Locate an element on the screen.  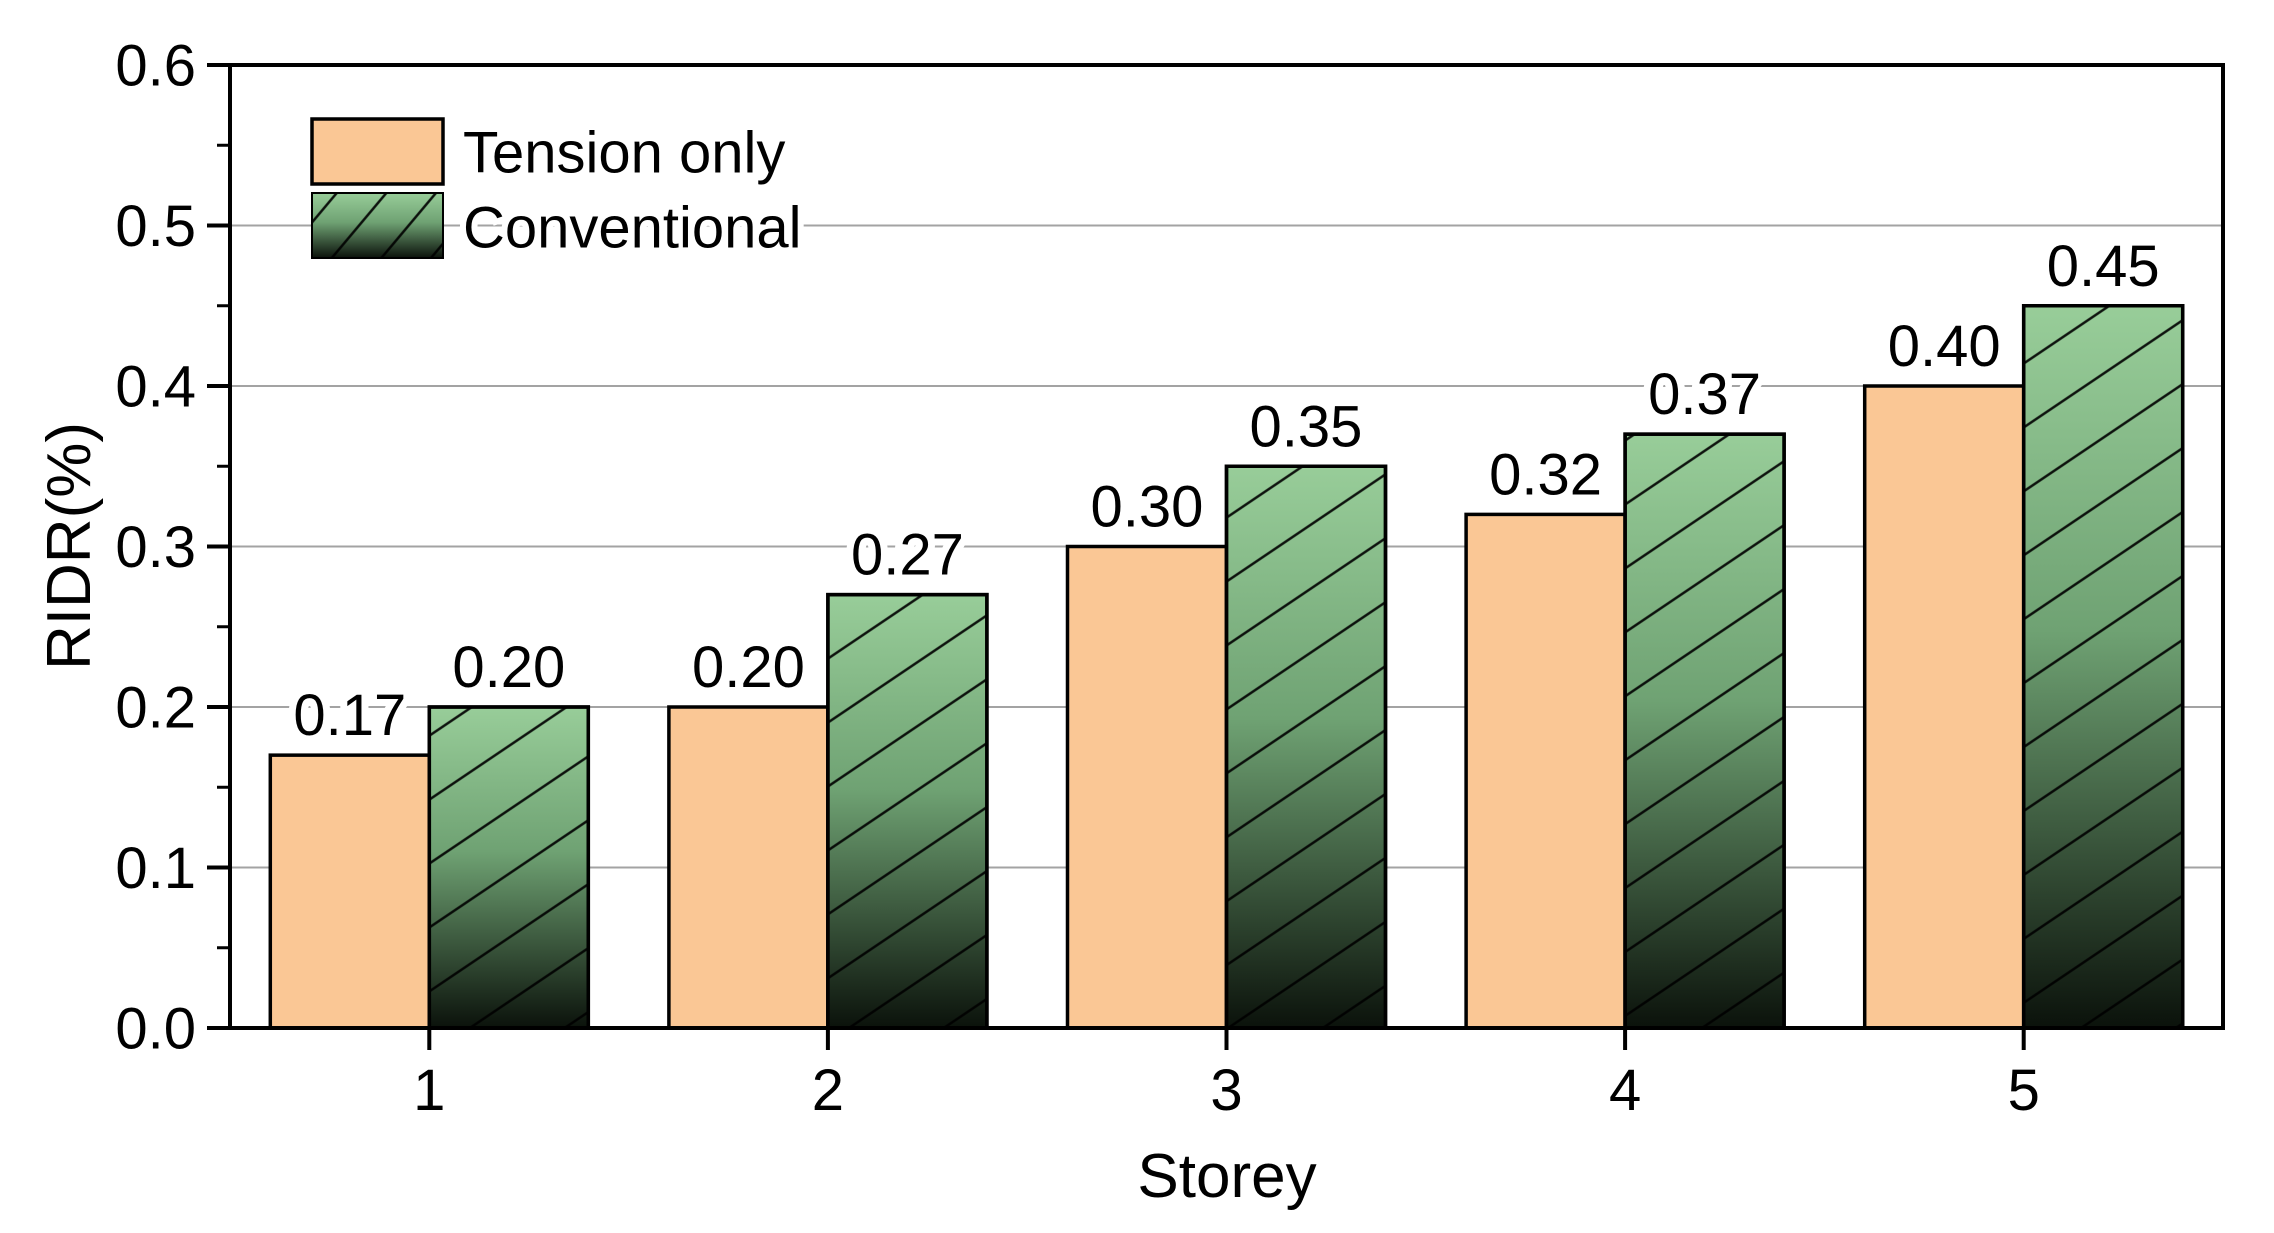
legend-swatch-tension-only is located at coordinates (377, 151).